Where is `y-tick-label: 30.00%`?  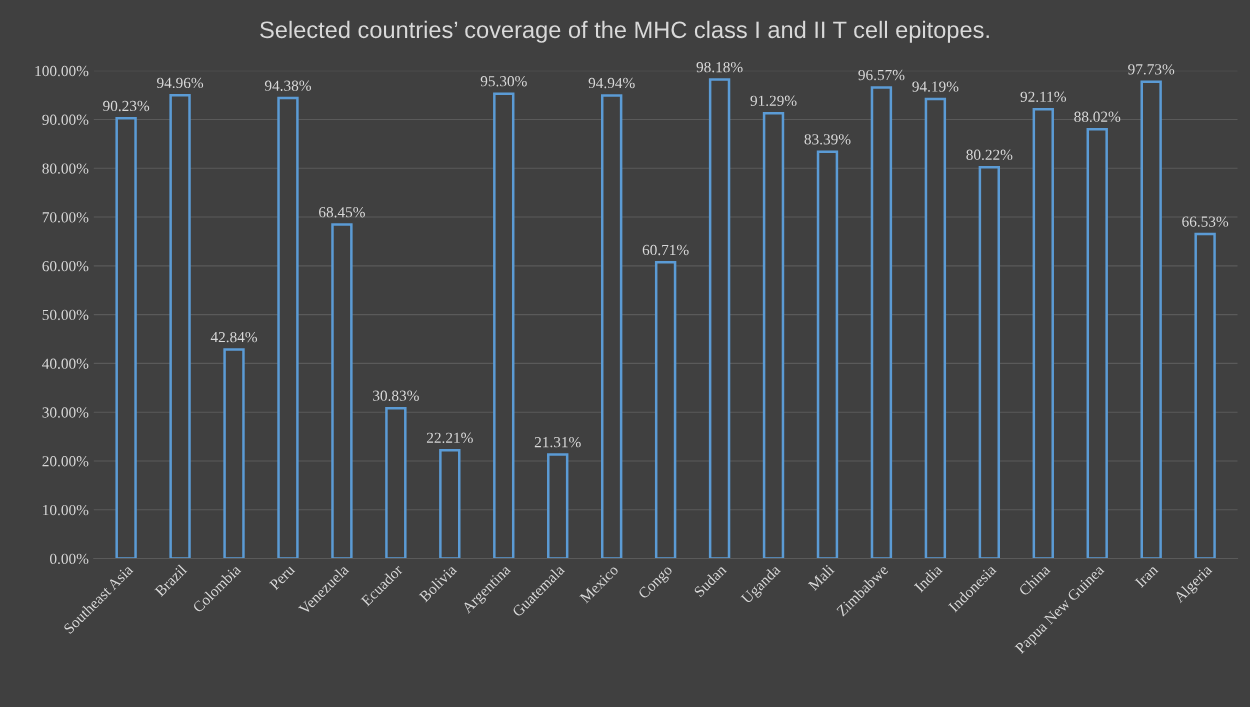
y-tick-label: 30.00% is located at coordinates (65, 412).